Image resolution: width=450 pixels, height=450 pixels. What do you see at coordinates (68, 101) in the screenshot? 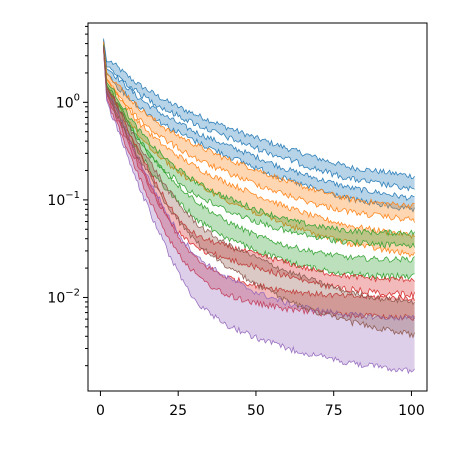
I see `y-tick-label-0: 10⁰` at bounding box center [68, 101].